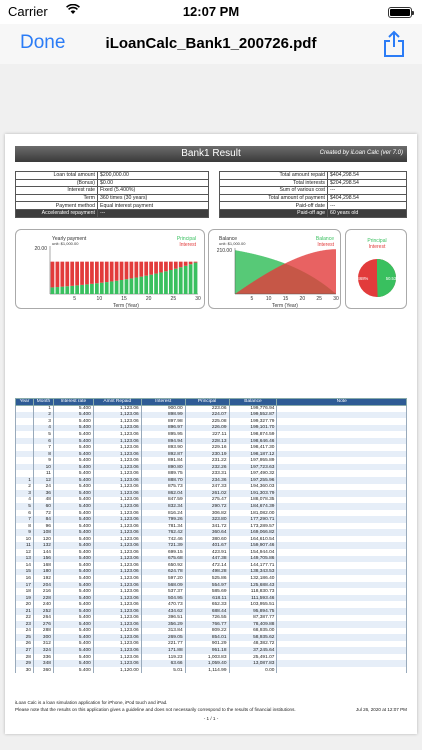 The image size is (422, 750). I want to click on table-row: 9 5.400 1,123.06 891.84 231.22 197,955.89, so click(211, 460).